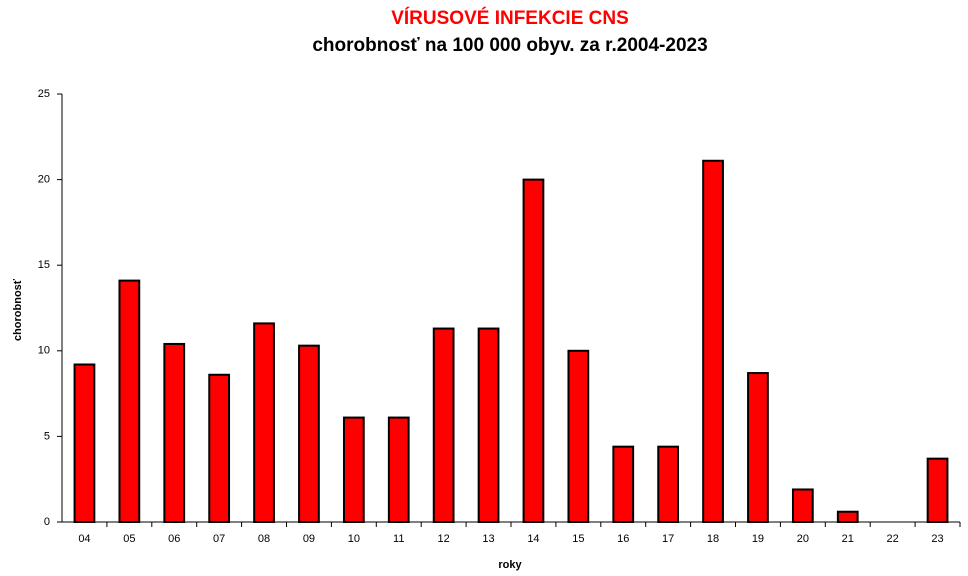  Describe the element at coordinates (848, 539) in the screenshot. I see `x-tick-label: 21` at that location.